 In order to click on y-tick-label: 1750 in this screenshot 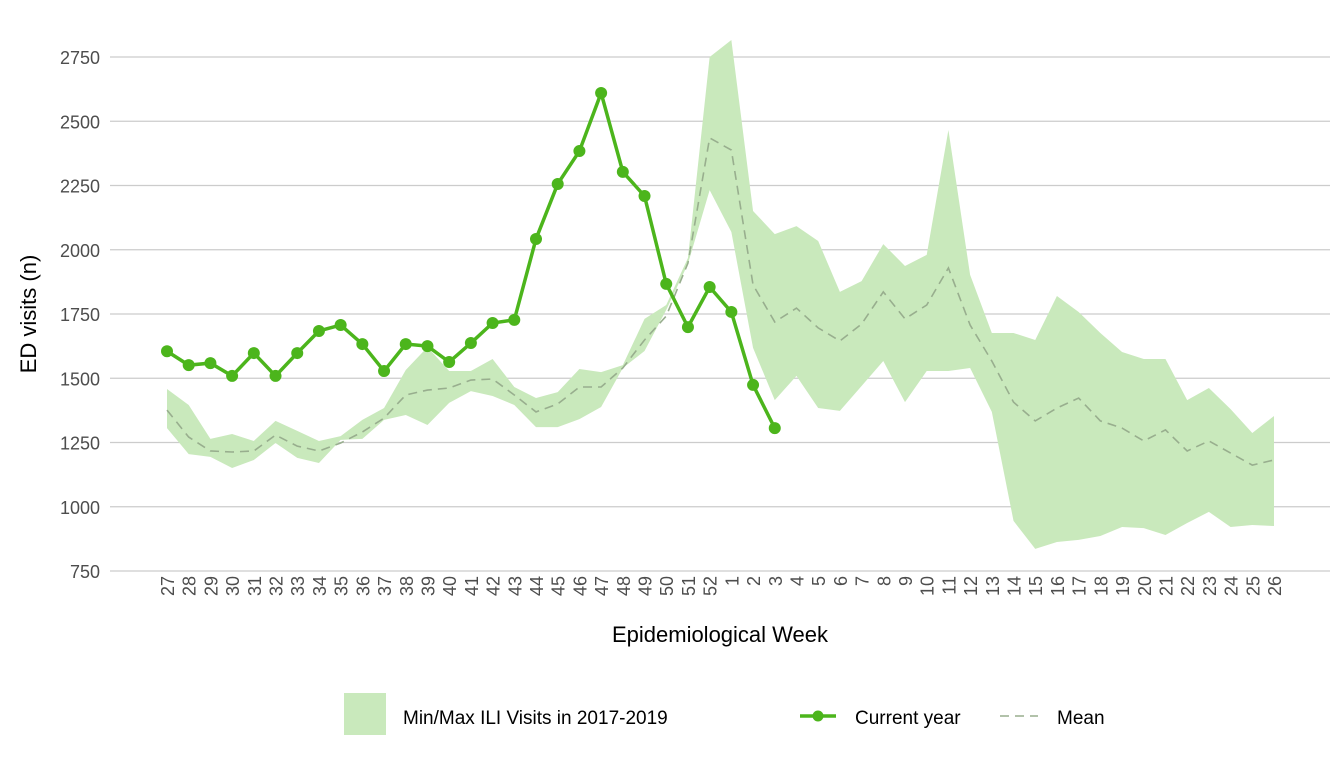, I will do `click(80, 315)`.